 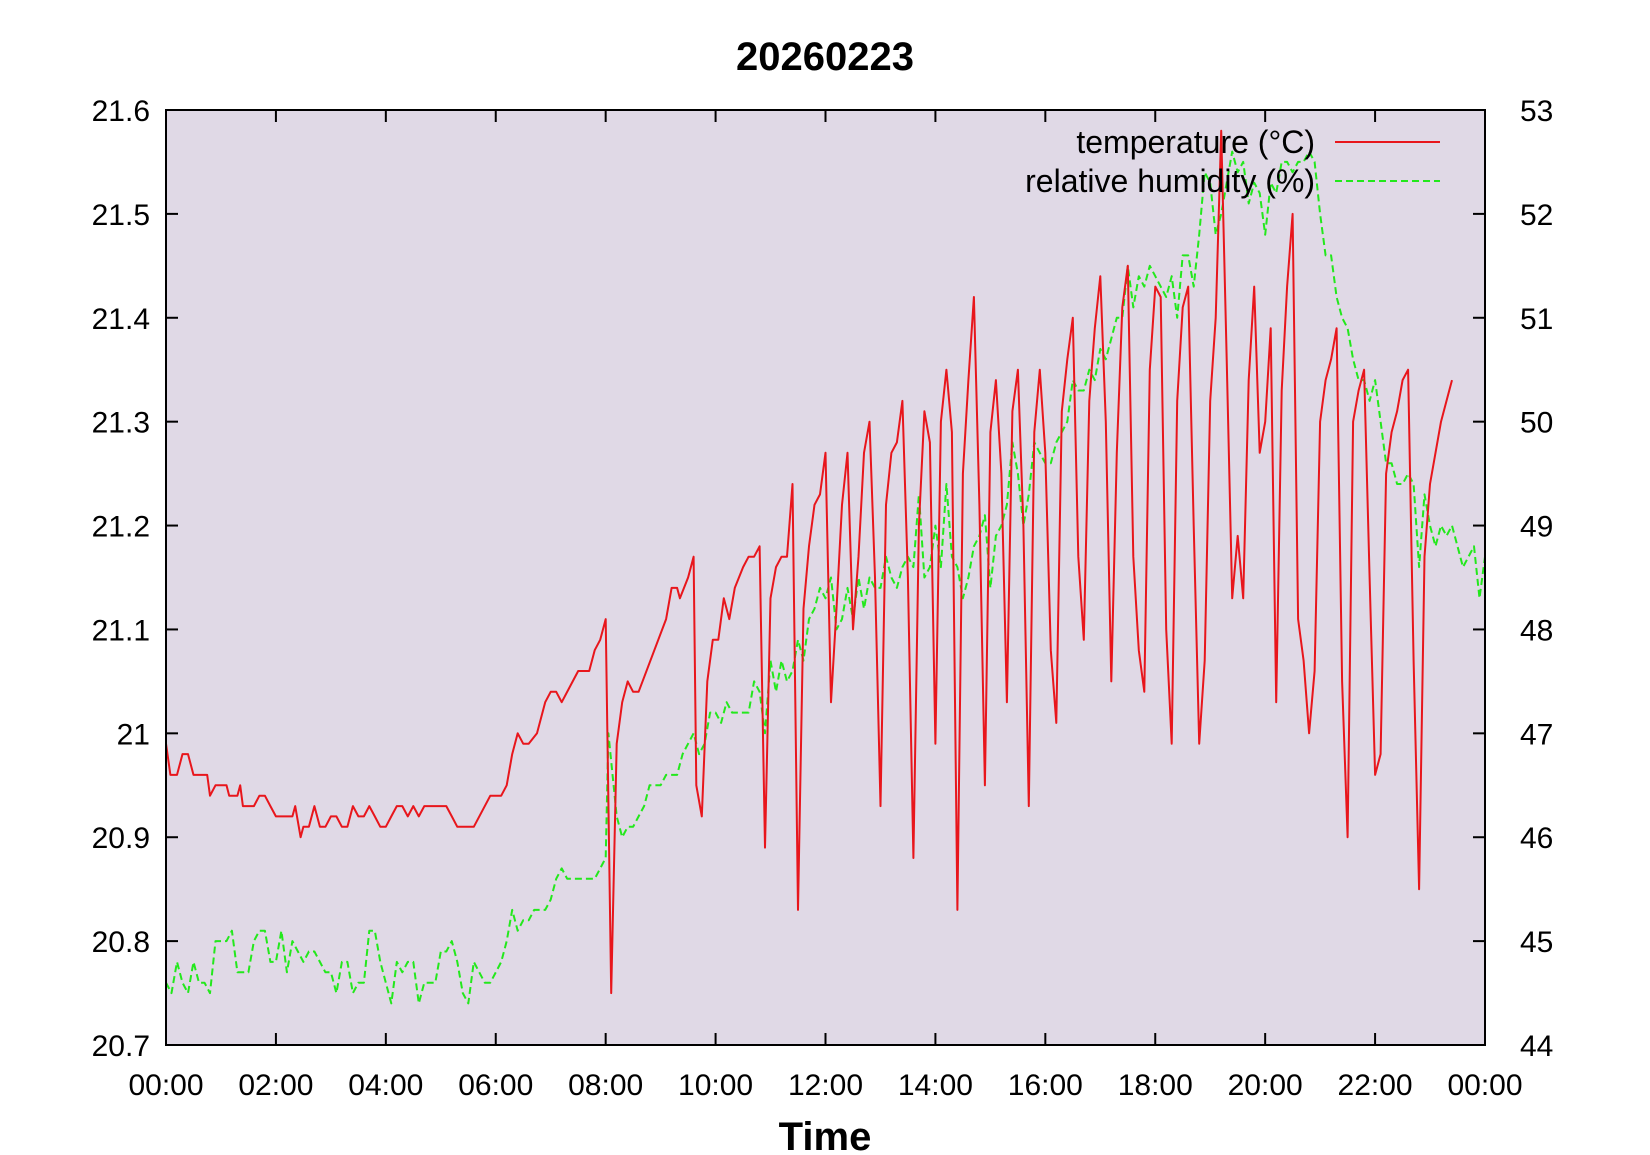 I want to click on x-tick-label: 08:00, so click(x=605, y=1085).